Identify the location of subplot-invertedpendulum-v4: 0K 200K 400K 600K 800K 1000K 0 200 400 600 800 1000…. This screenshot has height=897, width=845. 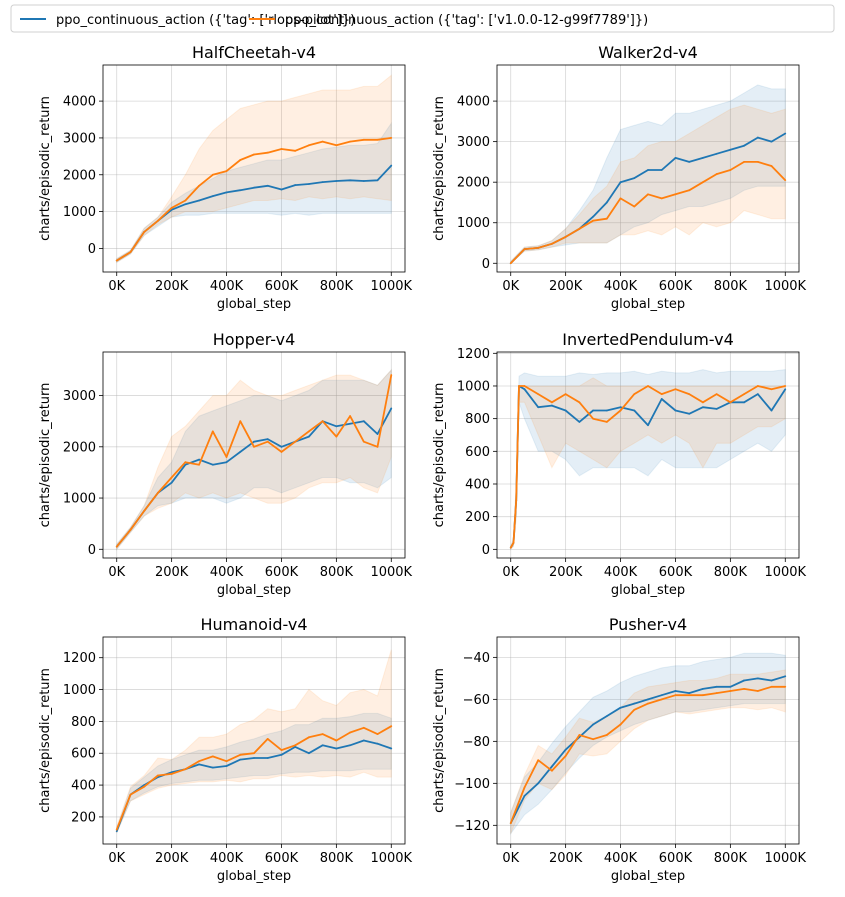
(619, 464).